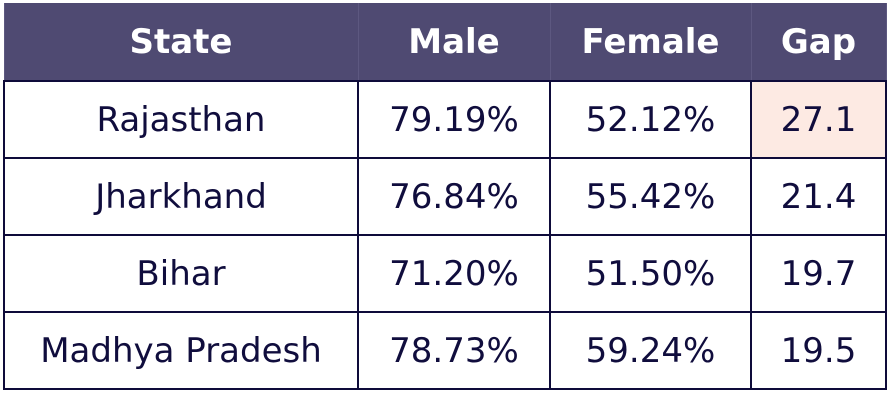 The width and height of the screenshot is (888, 414). Describe the element at coordinates (454, 196) in the screenshot. I see `table-cell: 76.84%` at that location.